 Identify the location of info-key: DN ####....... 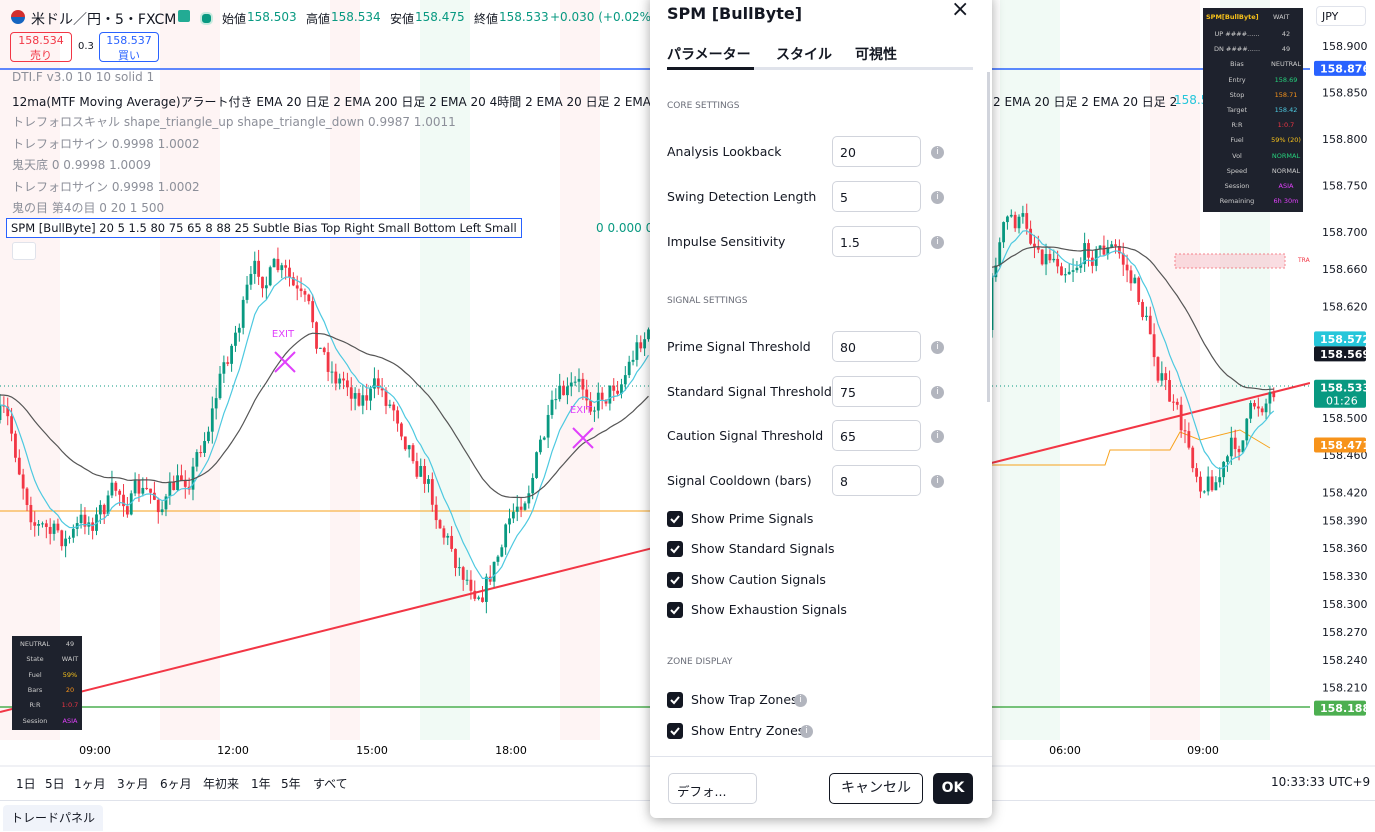
(1237, 49).